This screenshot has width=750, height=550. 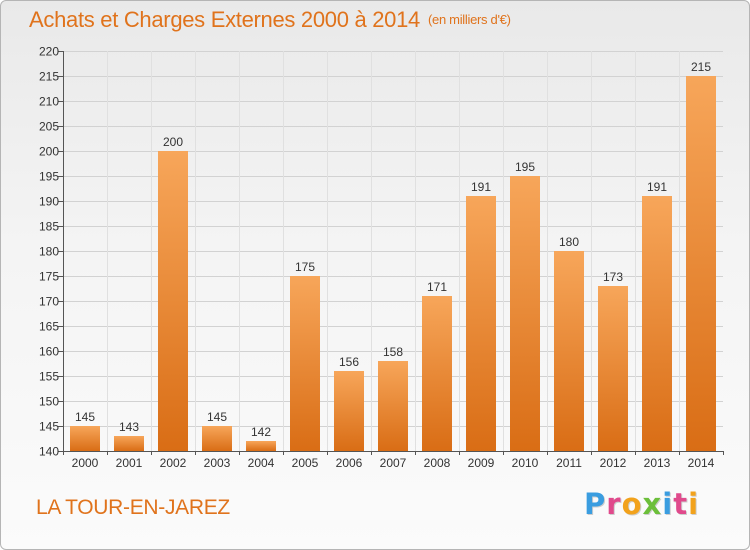 What do you see at coordinates (49, 177) in the screenshot?
I see `y-tick-label: 195` at bounding box center [49, 177].